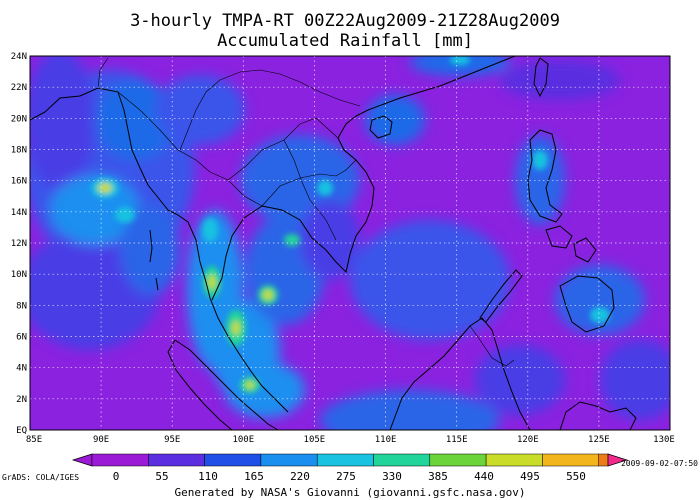 The height and width of the screenshot is (500, 700). What do you see at coordinates (587, 304) in the screenshot?
I see `coastline-mindanao` at bounding box center [587, 304].